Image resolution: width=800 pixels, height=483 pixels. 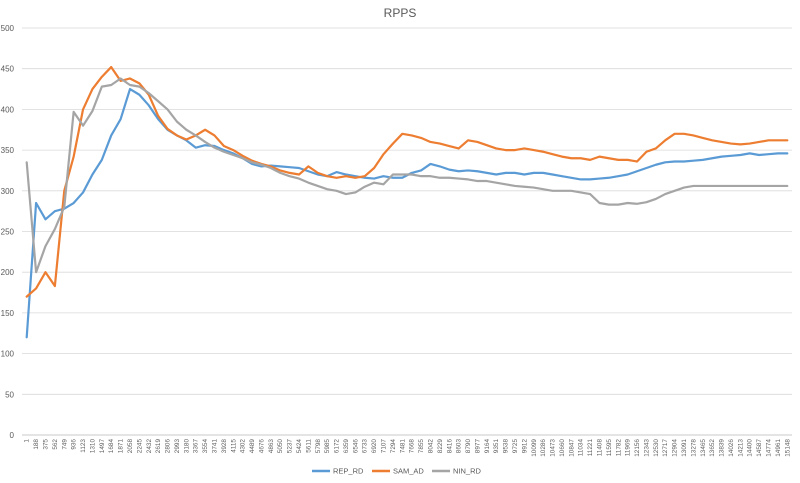 I want to click on x-tick-label: 5050, so click(x=280, y=446).